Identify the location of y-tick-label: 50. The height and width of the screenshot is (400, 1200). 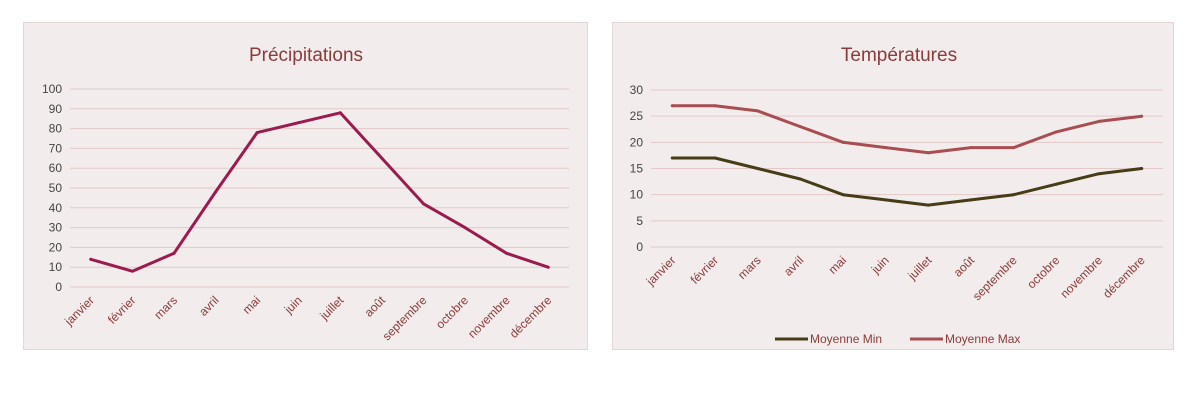
(56, 188).